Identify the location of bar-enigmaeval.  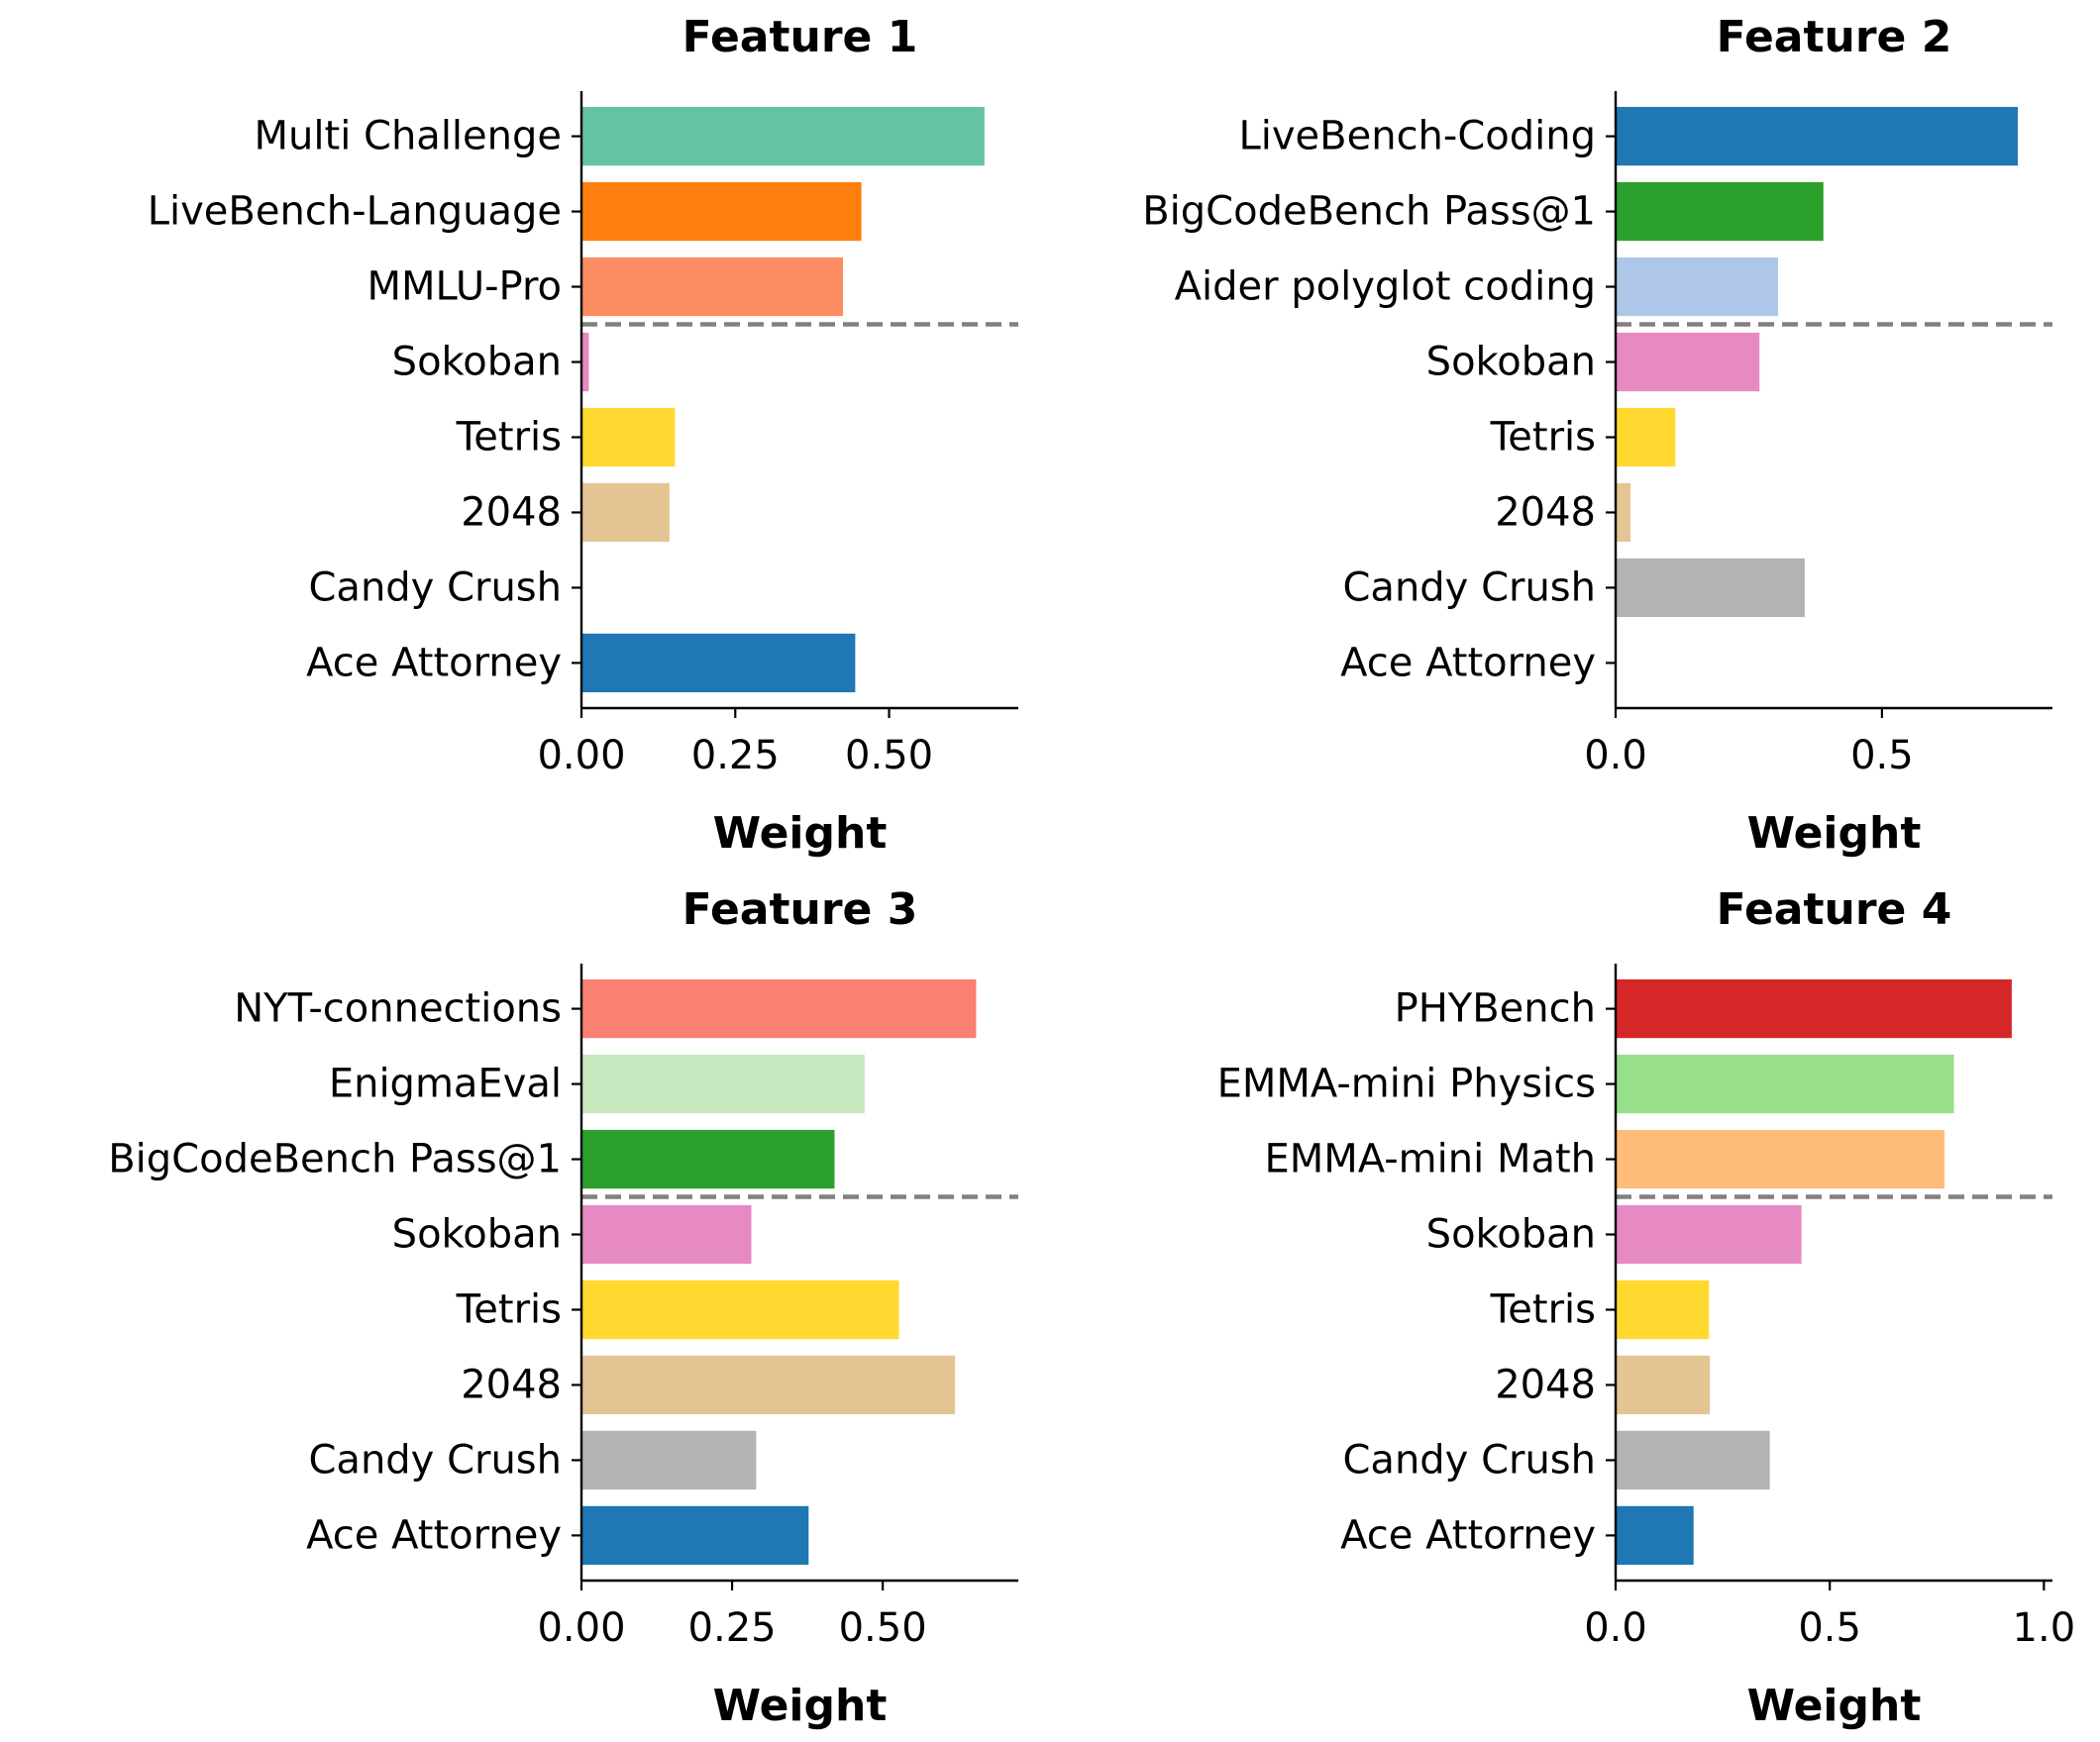
(723, 1084).